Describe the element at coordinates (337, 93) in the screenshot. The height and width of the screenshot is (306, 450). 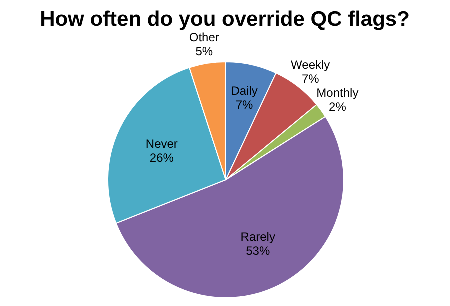
I see `slice-label: Monthly` at that location.